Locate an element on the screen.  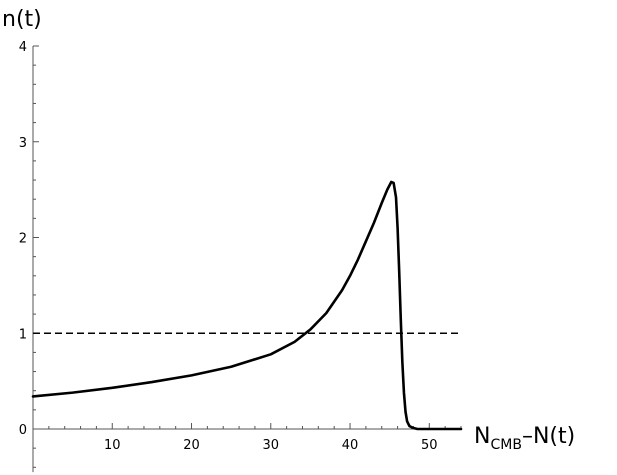
y-axis-label: n(t) is located at coordinates (22, 19).